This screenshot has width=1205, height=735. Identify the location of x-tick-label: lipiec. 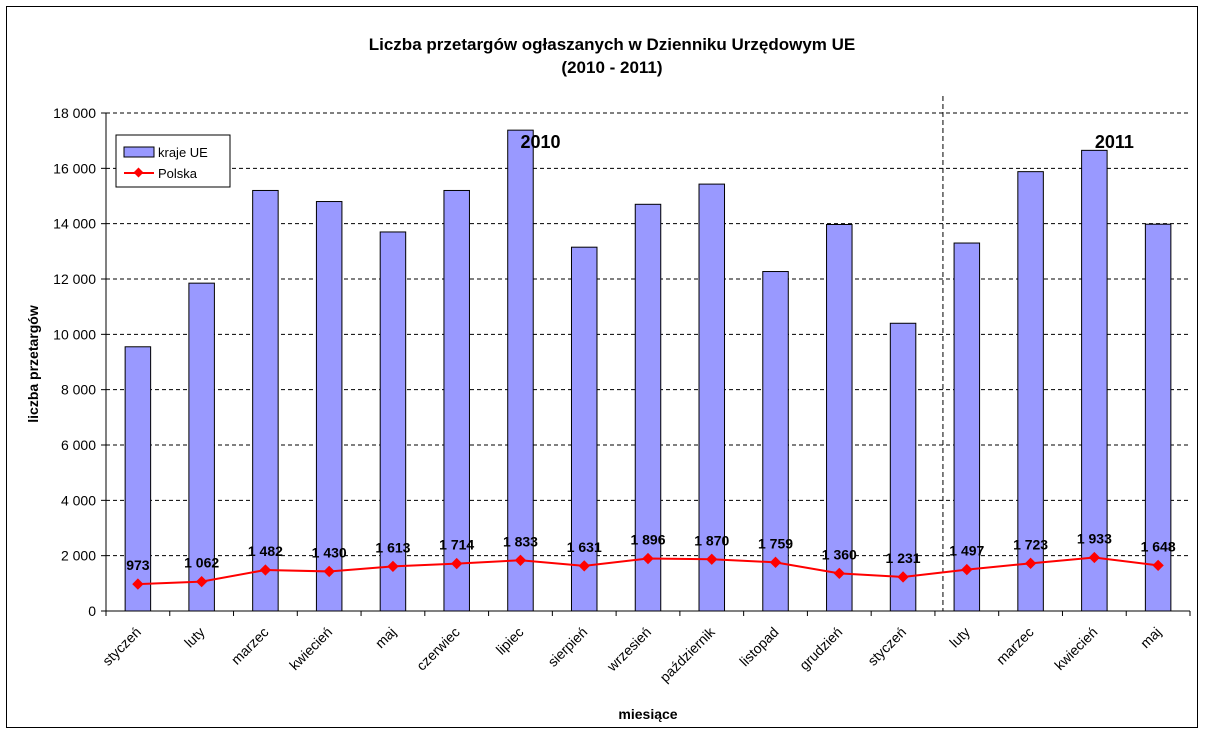
(510, 641).